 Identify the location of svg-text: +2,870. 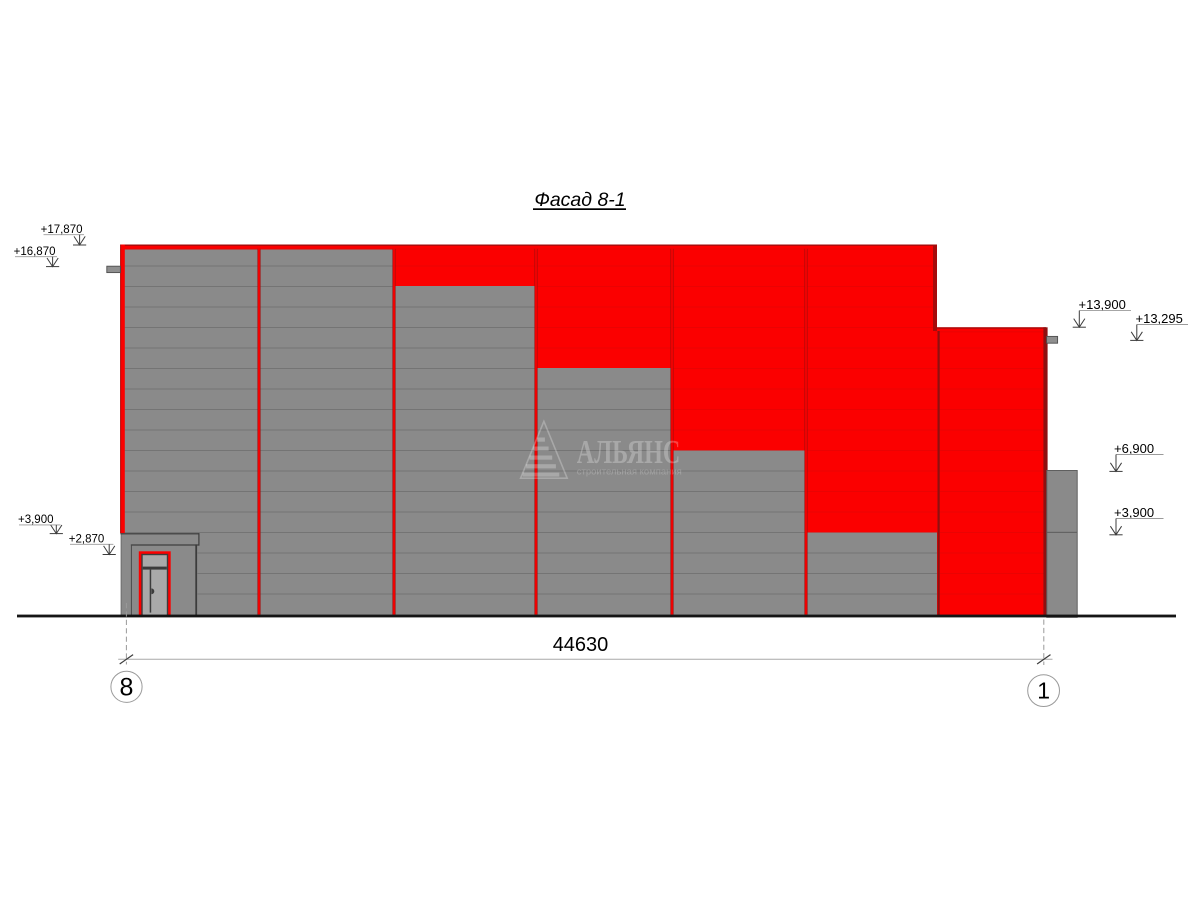
(87, 540).